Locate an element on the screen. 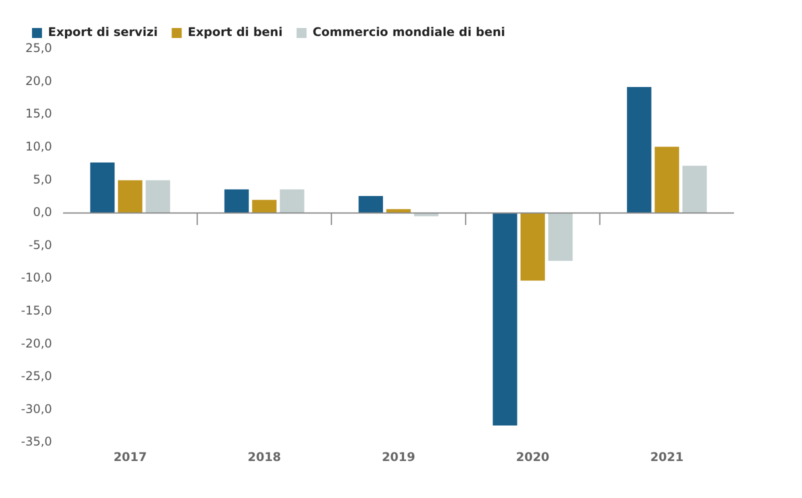  y-tick-label: -30,0 is located at coordinates (36, 409).